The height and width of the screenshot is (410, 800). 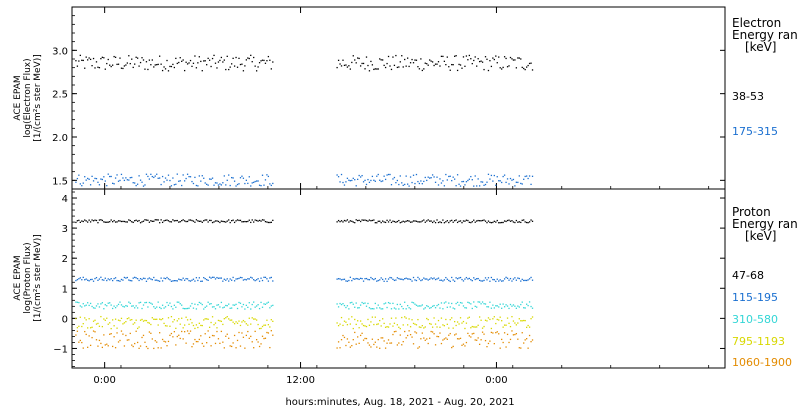 What do you see at coordinates (60, 349) in the screenshot?
I see `proton-ytick-label: −1` at bounding box center [60, 349].